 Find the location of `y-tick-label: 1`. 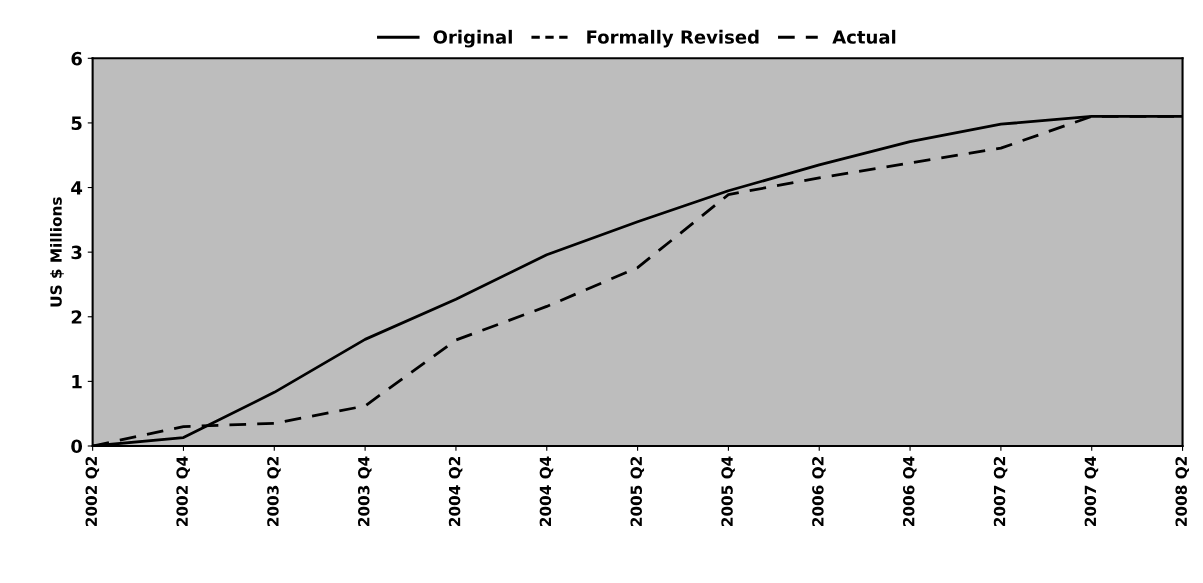

y-tick-label: 1 is located at coordinates (77, 382).